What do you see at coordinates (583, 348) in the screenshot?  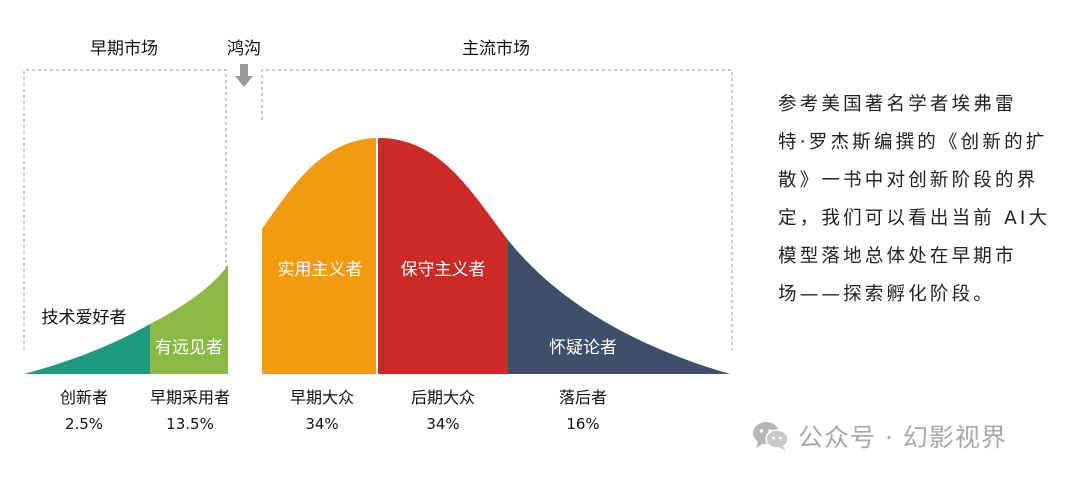 I see `laggards-curve-label: 怀疑论者` at bounding box center [583, 348].